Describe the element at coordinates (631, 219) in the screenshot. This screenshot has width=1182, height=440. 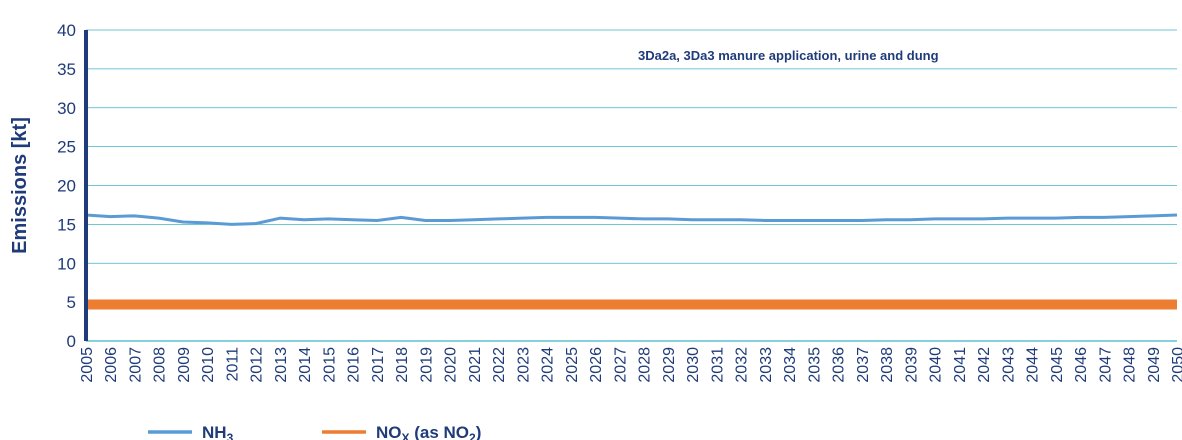
I see `series-line-nh3` at that location.